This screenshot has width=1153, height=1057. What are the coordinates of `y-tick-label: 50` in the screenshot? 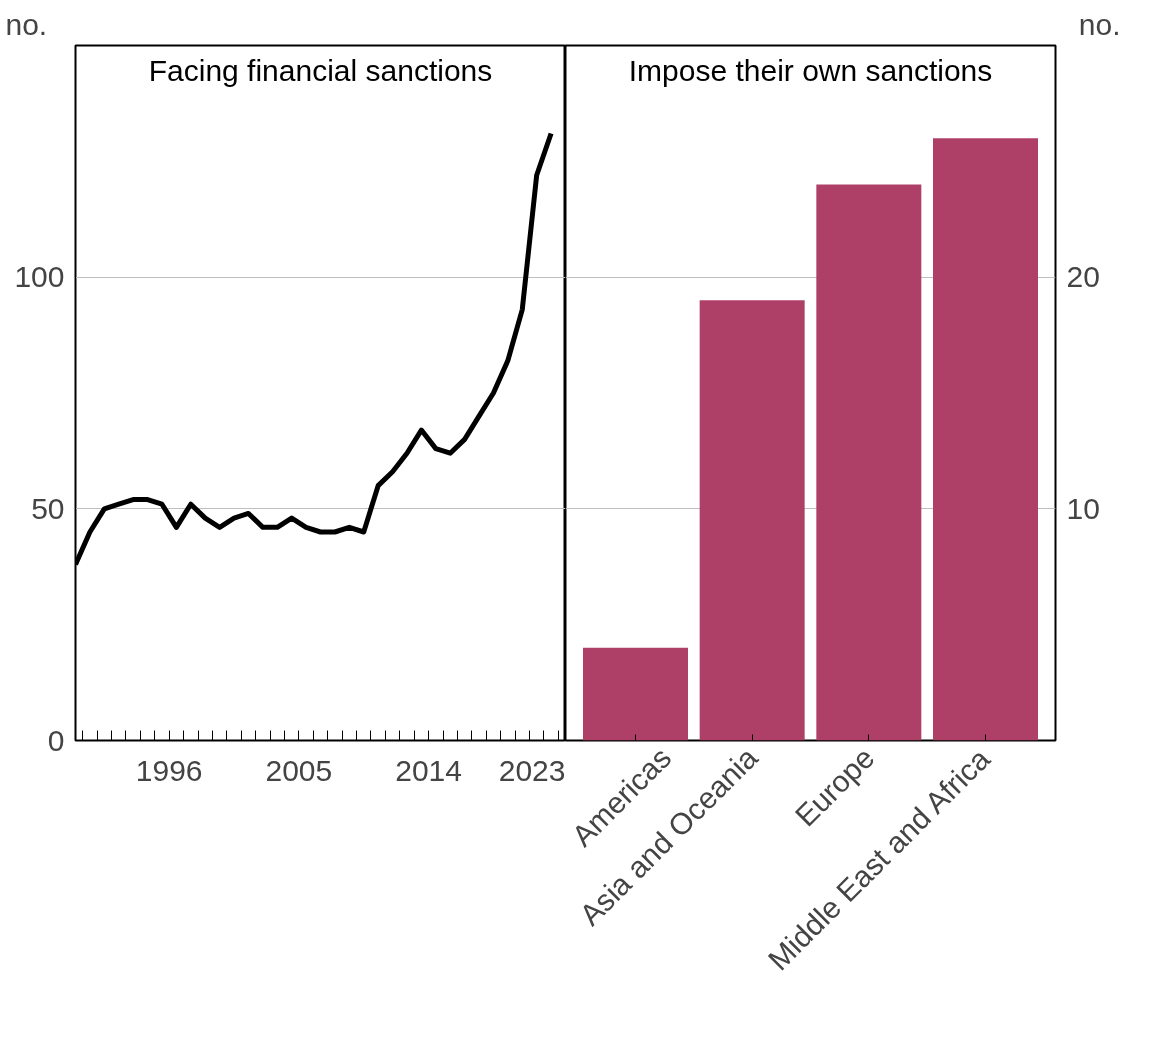 It's located at (48, 508).